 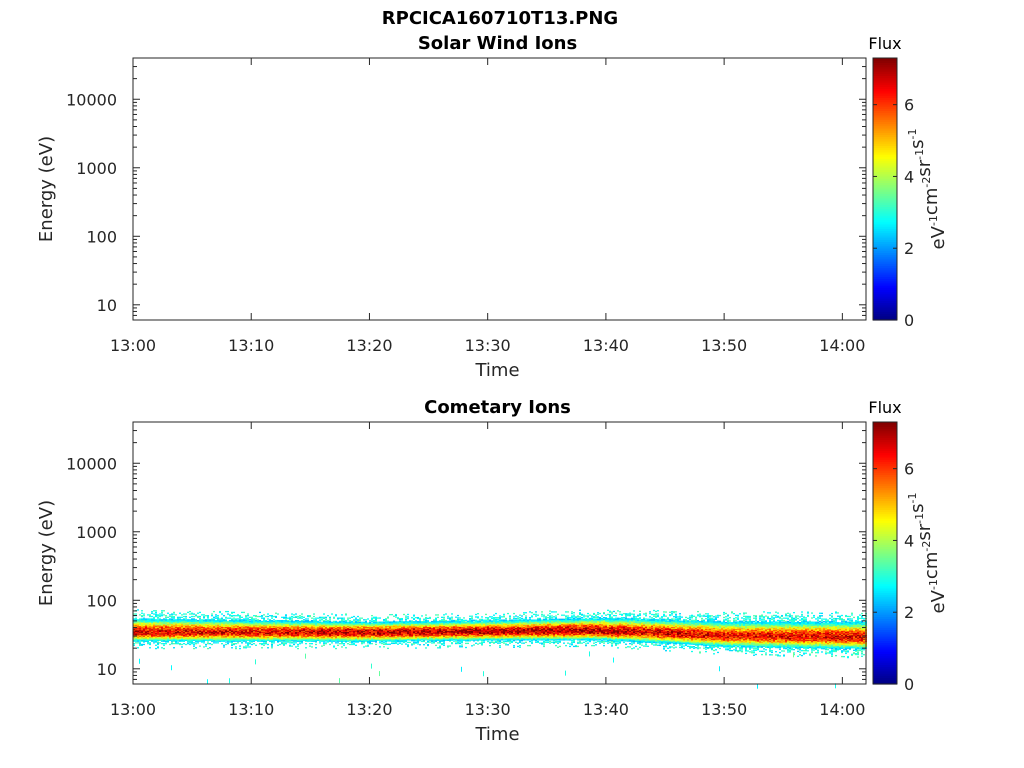 What do you see at coordinates (500, 649) in the screenshot?
I see `spectrogram-band` at bounding box center [500, 649].